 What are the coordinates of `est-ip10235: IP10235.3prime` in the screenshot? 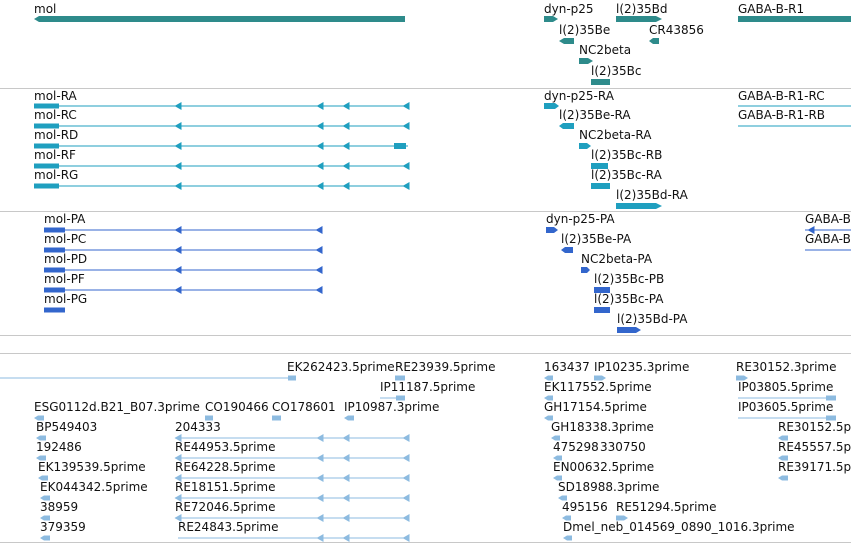 It's located at (641, 370).